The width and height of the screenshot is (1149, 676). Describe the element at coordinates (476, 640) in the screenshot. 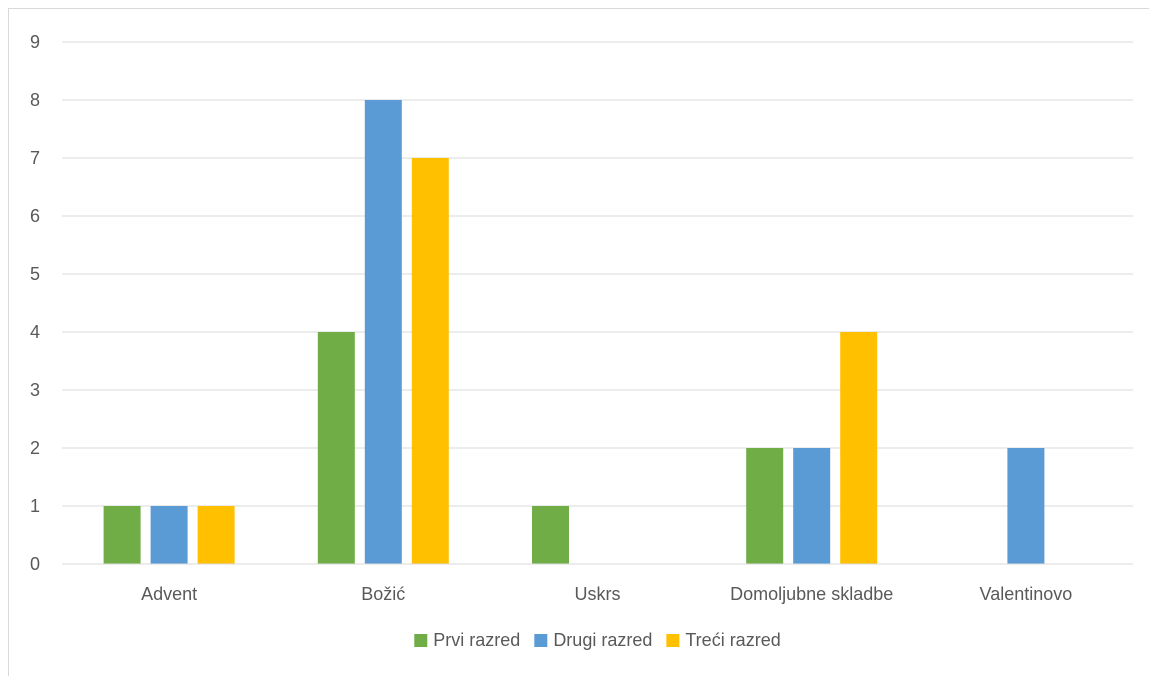

I see `legend-label: Prvi razred` at that location.